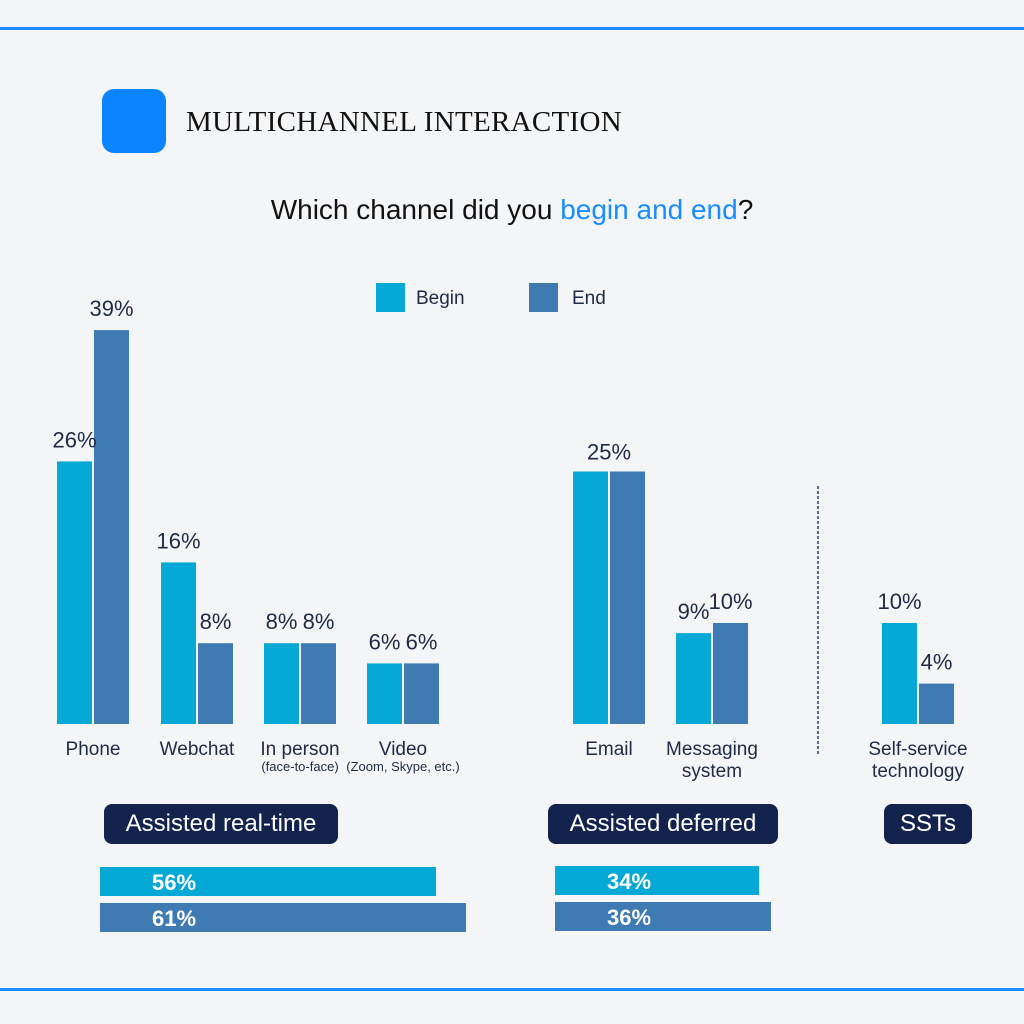 The height and width of the screenshot is (1024, 1024). Describe the element at coordinates (402, 766) in the screenshot. I see `category-sublabel-video: (Zoom, Skype, etc.)` at that location.